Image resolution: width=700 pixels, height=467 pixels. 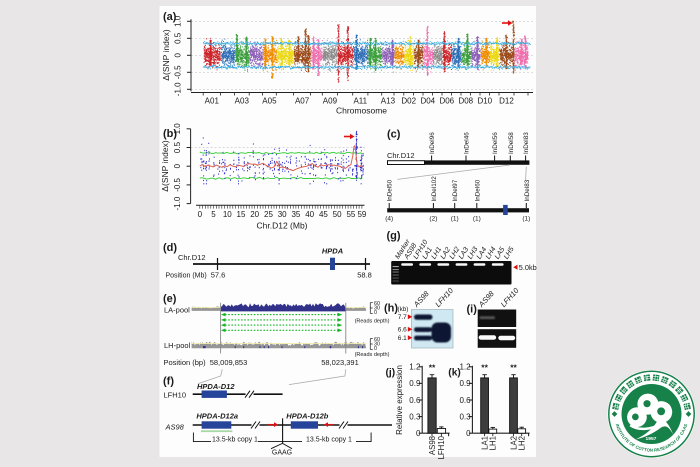 I want to click on svg-text: 7.7, so click(x=402, y=317).